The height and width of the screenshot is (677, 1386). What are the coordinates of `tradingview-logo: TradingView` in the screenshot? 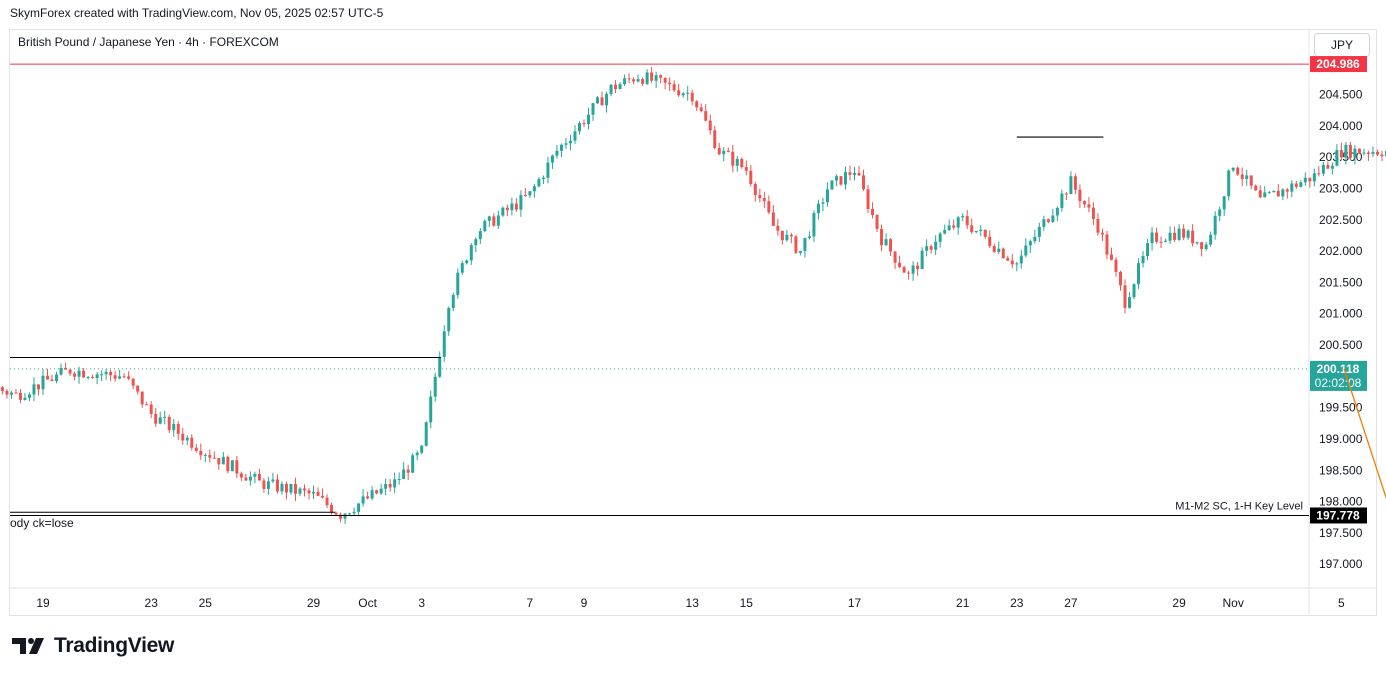 It's located at (93, 646).